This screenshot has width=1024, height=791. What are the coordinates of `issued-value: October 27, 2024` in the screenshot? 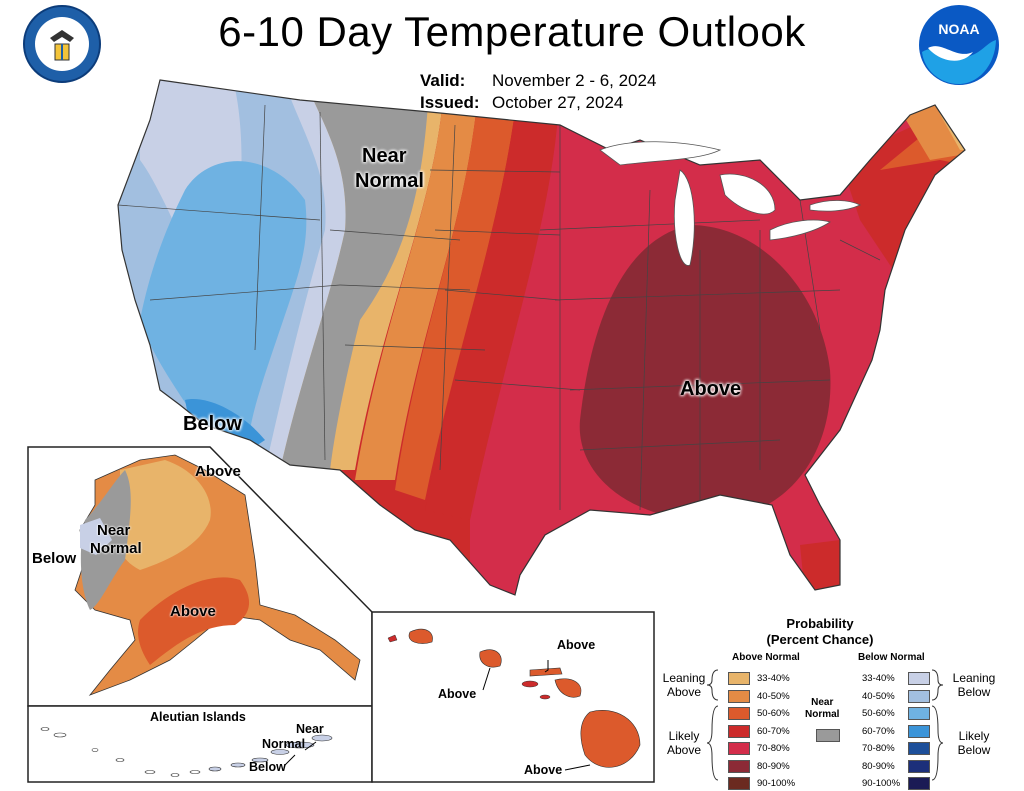 It's located at (558, 102).